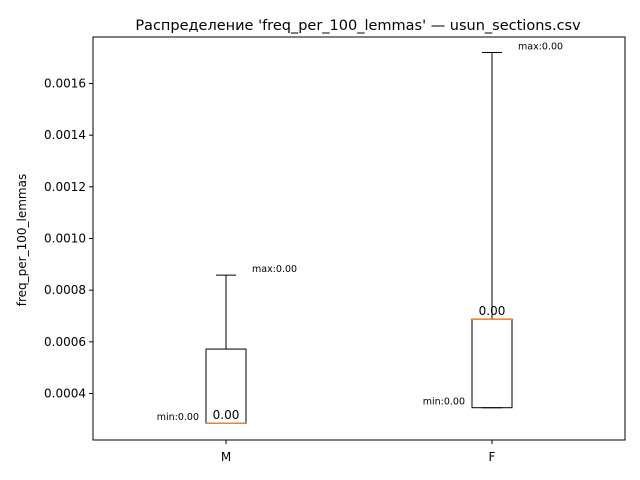  I want to click on y-tick-label: 0.0008, so click(65, 290).